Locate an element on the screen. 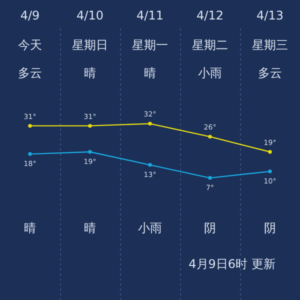 Image resolution: width=300 pixels, height=300 pixels. x-tick-label: 4/13 is located at coordinates (270, 15).